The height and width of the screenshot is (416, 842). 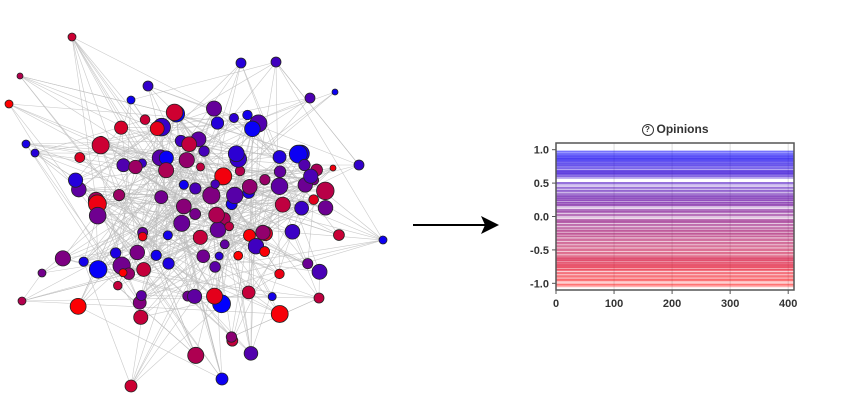 I want to click on x-tick-label: 400, so click(x=788, y=304).